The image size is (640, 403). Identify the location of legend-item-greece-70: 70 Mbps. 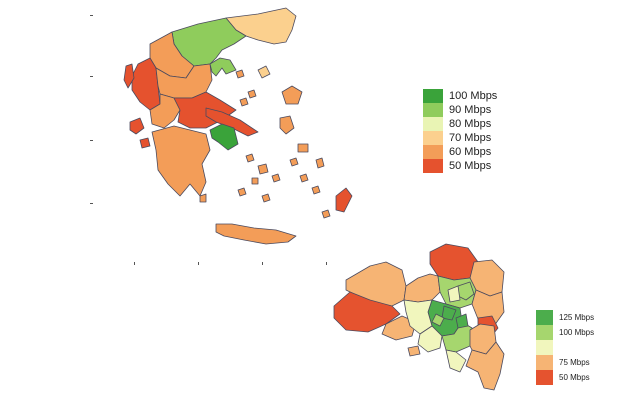
(460, 138).